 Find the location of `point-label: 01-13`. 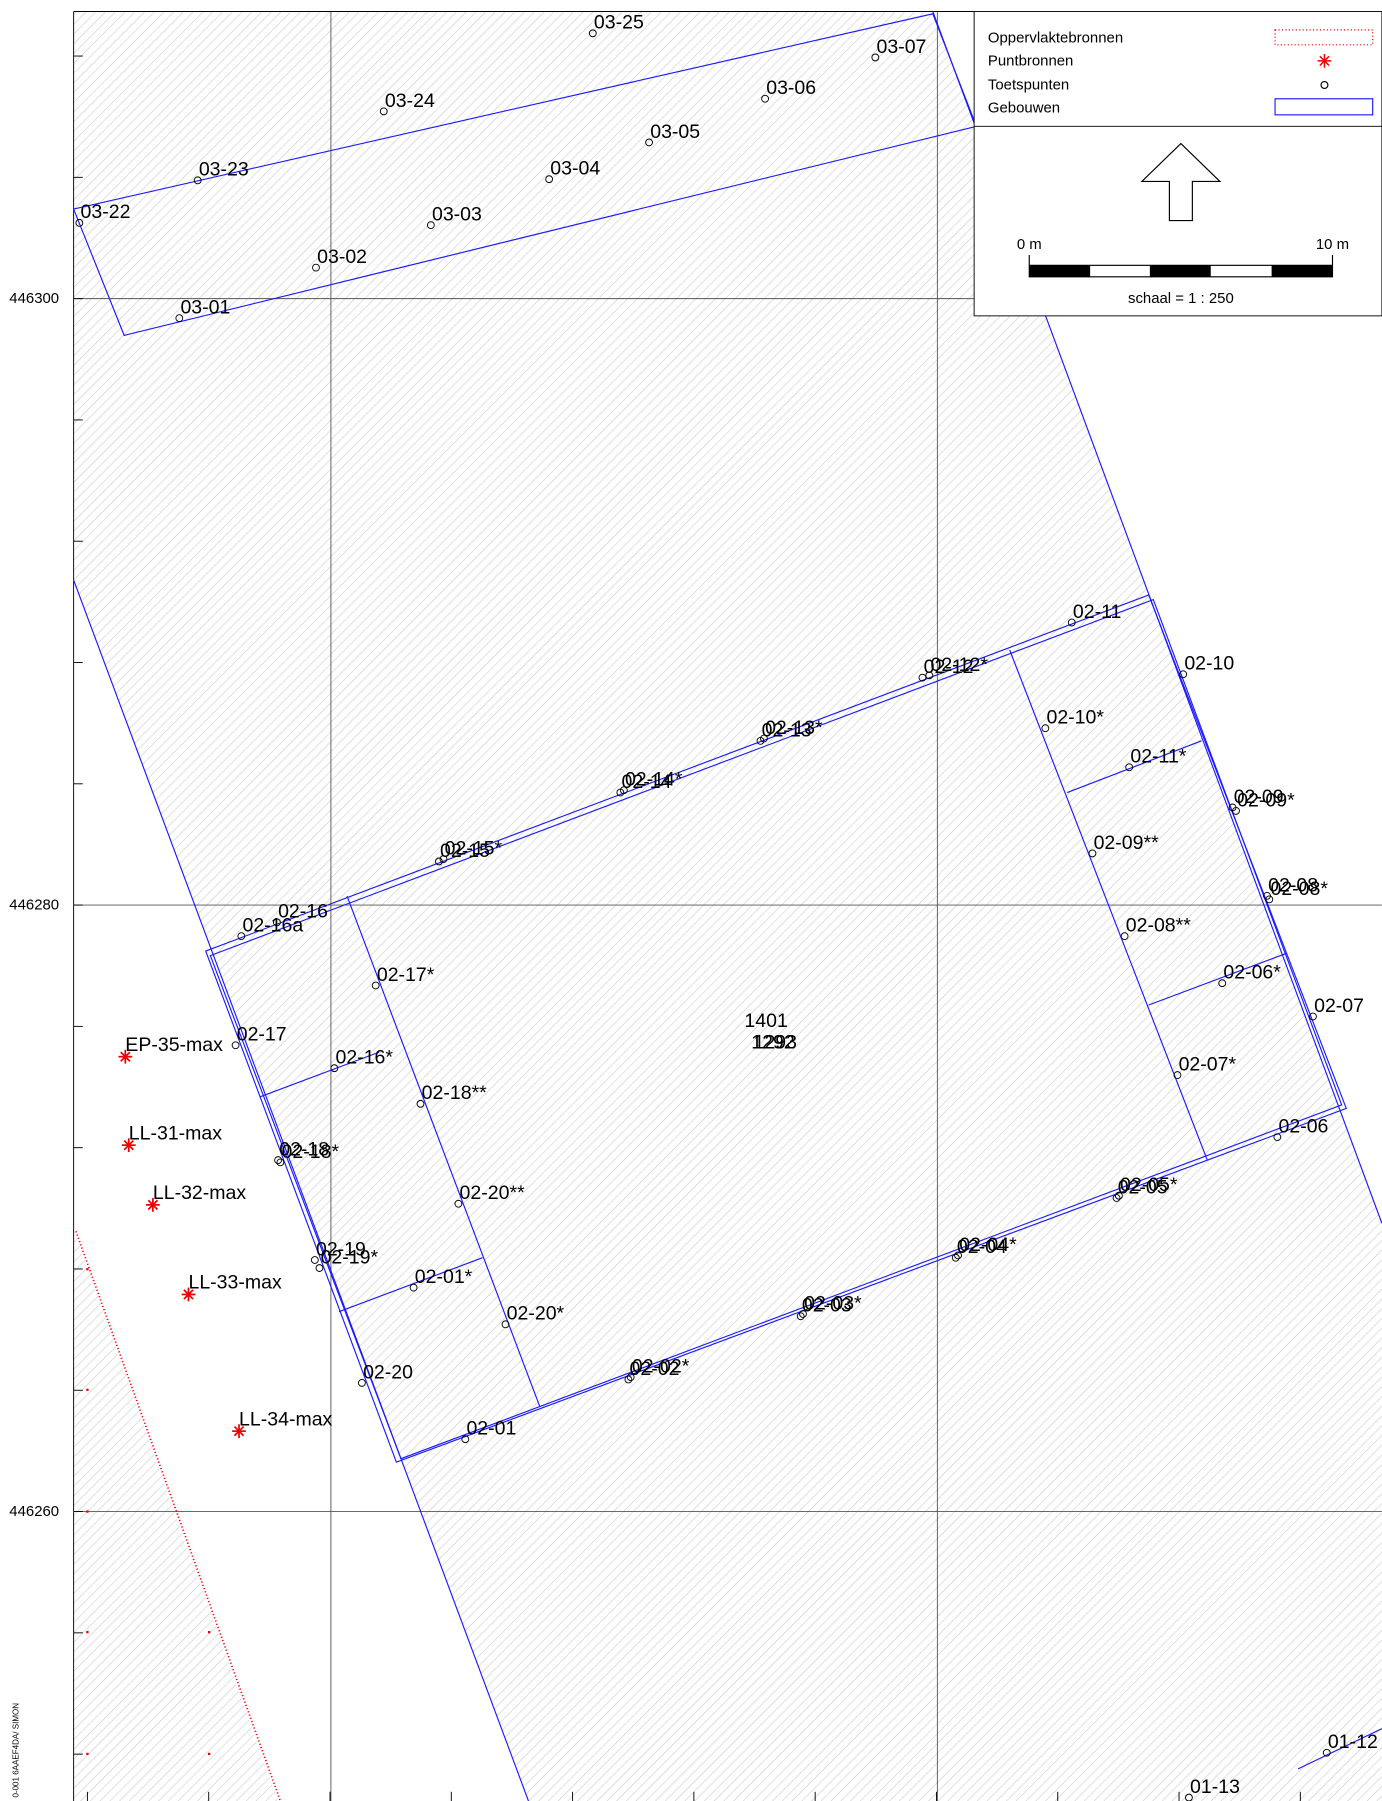

point-label: 01-13 is located at coordinates (1215, 1787).